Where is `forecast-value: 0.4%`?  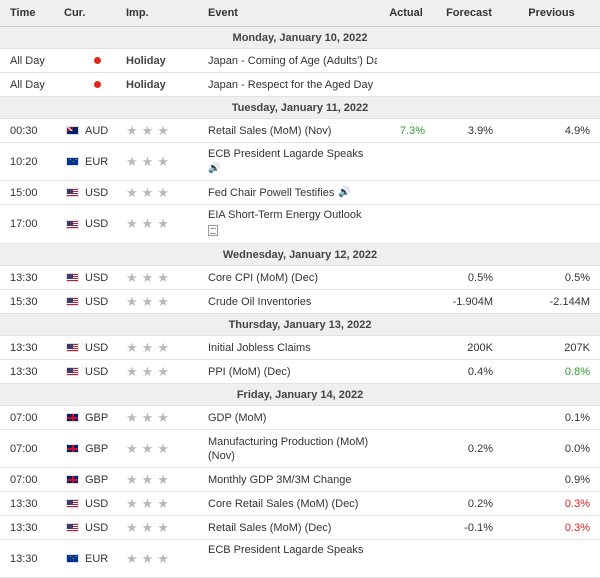
forecast-value: 0.4% is located at coordinates (469, 371).